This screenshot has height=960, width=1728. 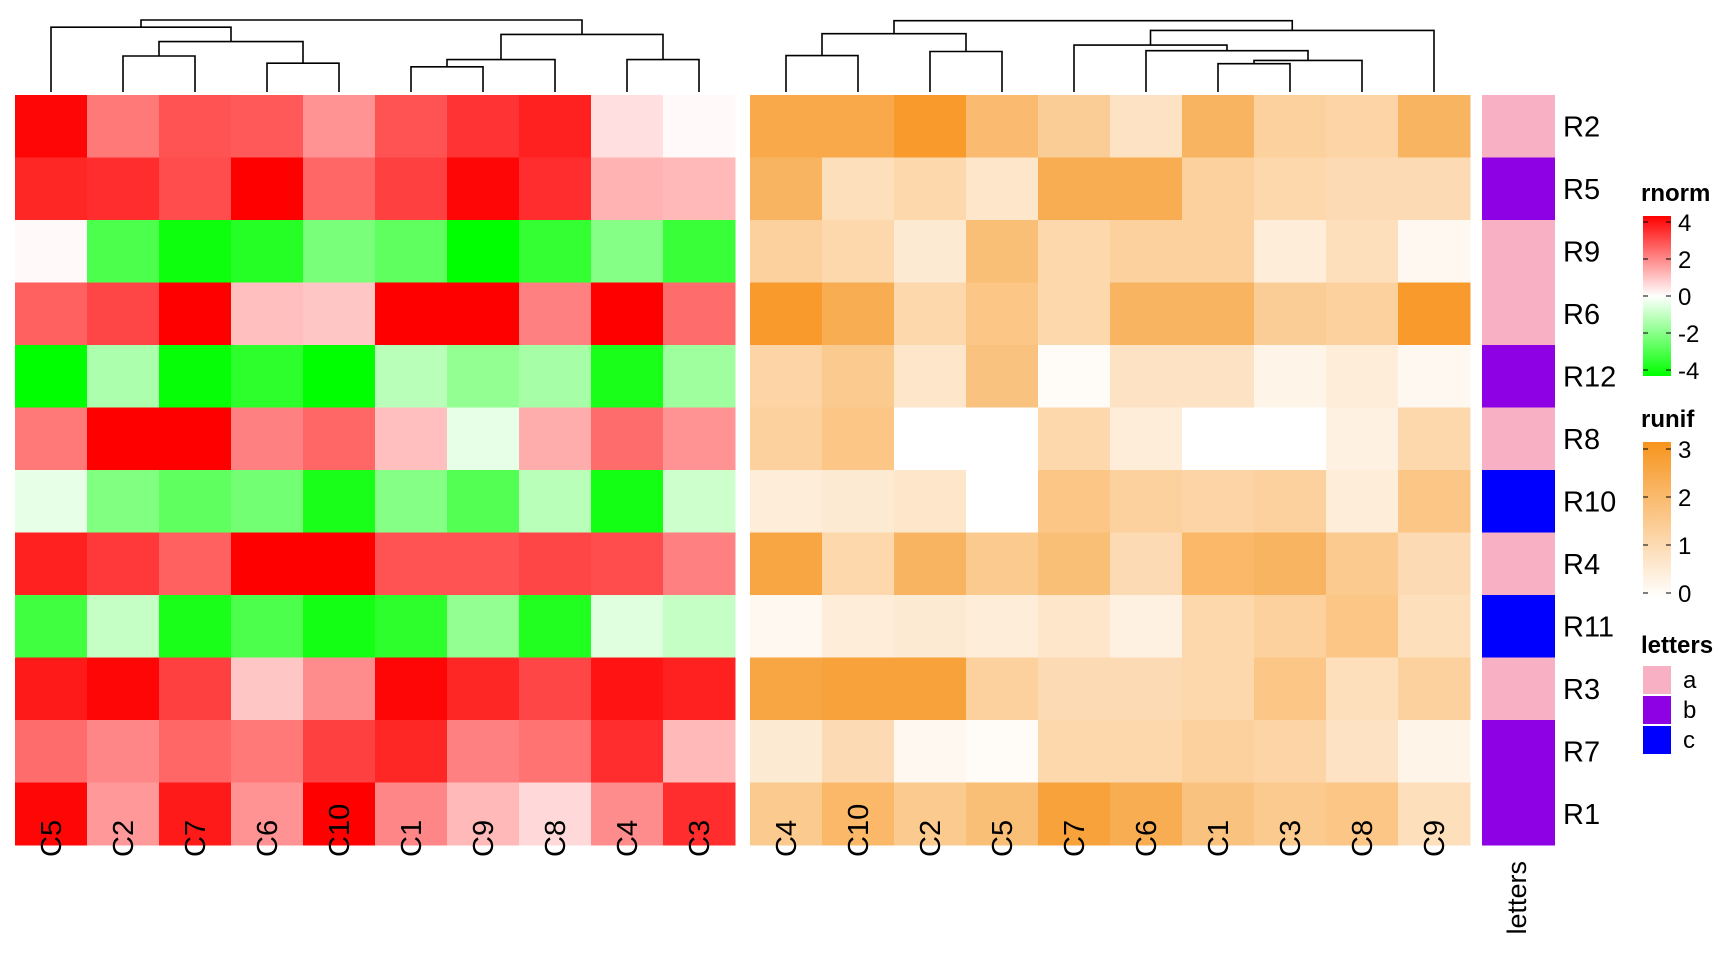 What do you see at coordinates (484, 838) in the screenshot?
I see `column-label: C9` at bounding box center [484, 838].